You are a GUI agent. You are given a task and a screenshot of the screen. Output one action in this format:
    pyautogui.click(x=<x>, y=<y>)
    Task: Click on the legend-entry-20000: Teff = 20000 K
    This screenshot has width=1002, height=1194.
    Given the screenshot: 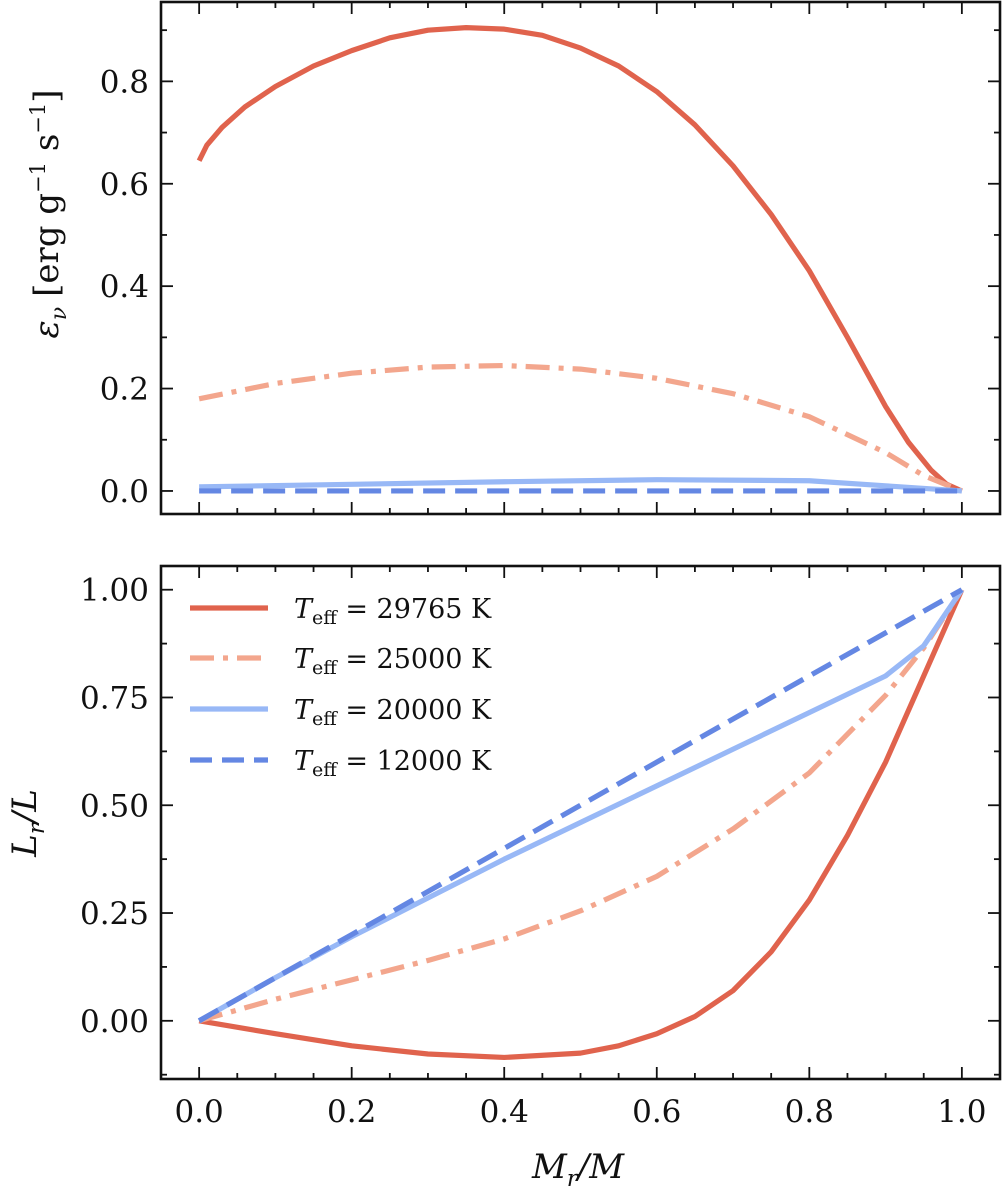 What is the action you would take?
    pyautogui.click(x=341, y=712)
    